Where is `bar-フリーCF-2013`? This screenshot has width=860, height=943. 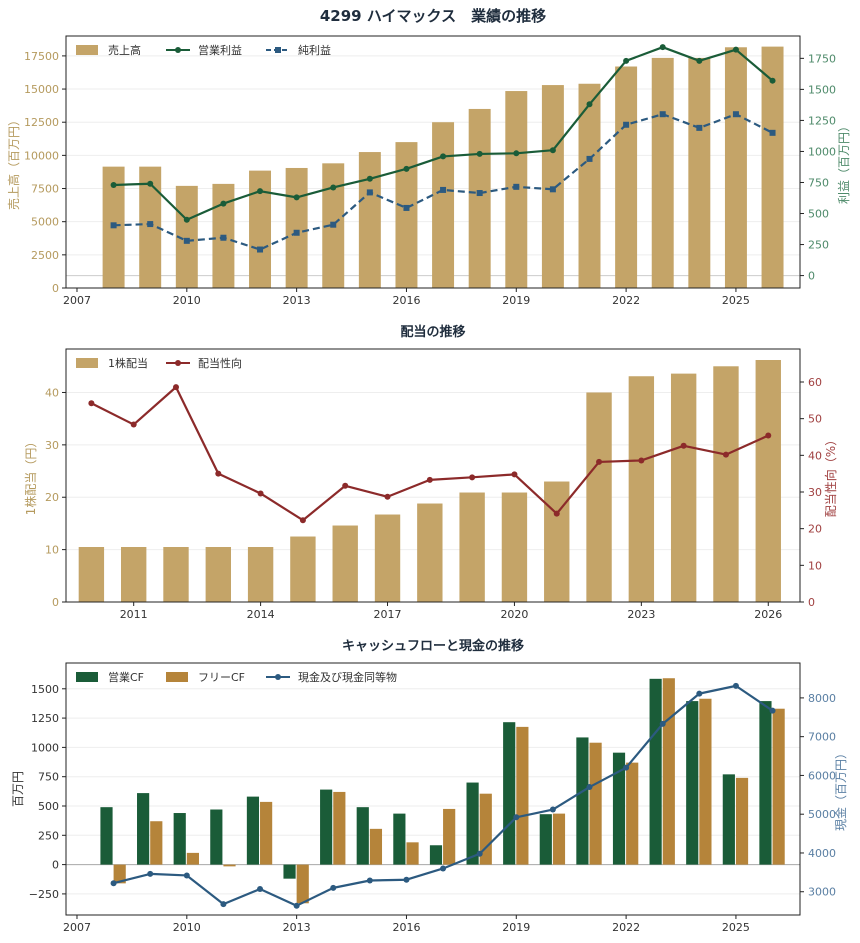 bar-フリーCF-2013 is located at coordinates (302, 884).